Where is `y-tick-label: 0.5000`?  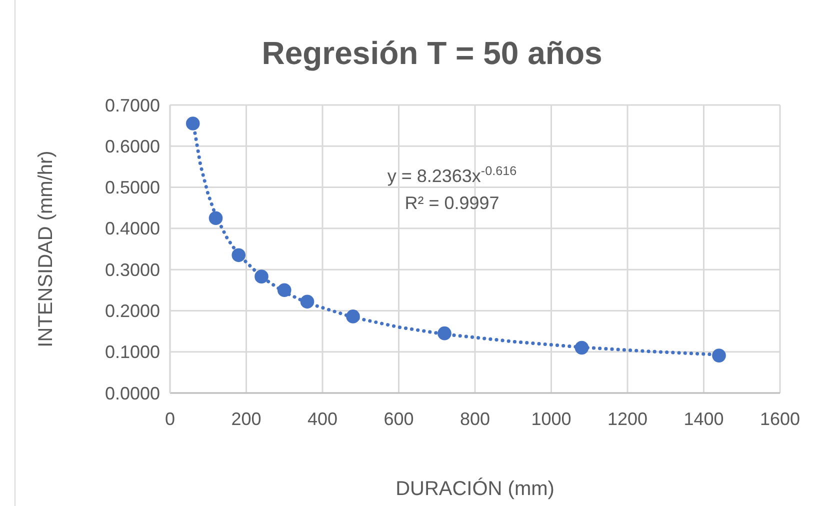
y-tick-label: 0.5000 is located at coordinates (132, 188).